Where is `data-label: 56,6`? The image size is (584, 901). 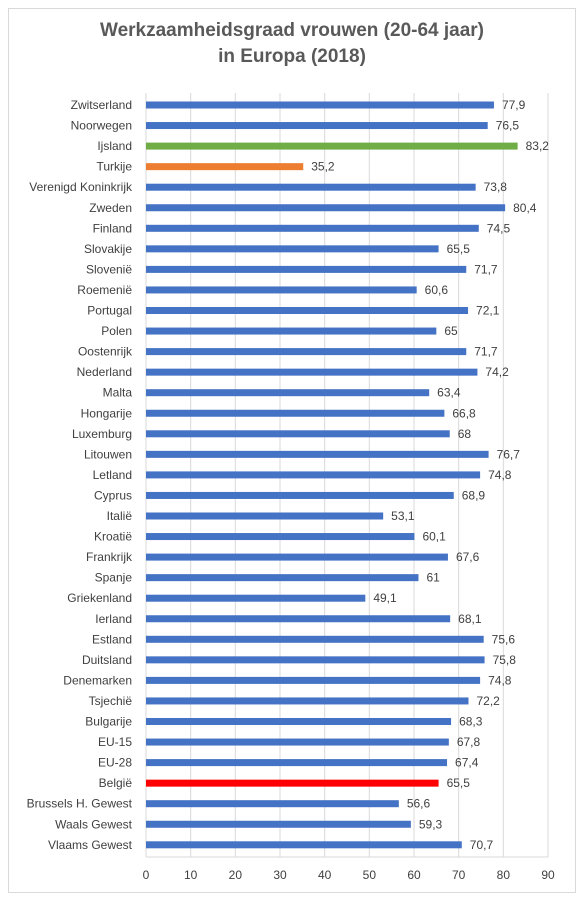
data-label: 56,6 is located at coordinates (419, 804).